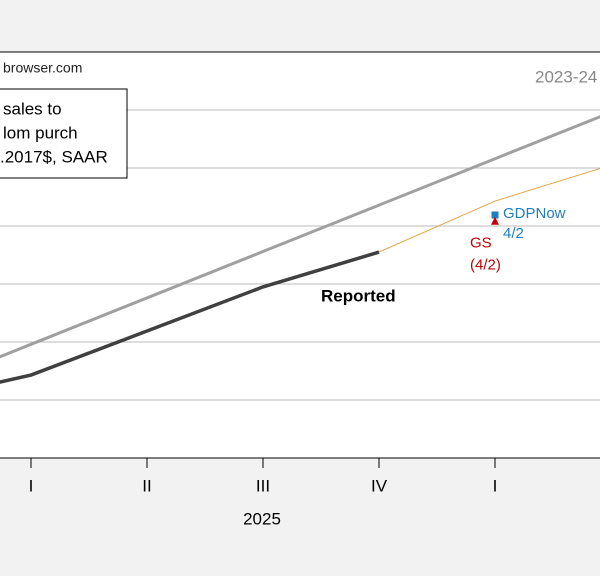  What do you see at coordinates (146, 485) in the screenshot?
I see `x-tick-label: II` at bounding box center [146, 485].